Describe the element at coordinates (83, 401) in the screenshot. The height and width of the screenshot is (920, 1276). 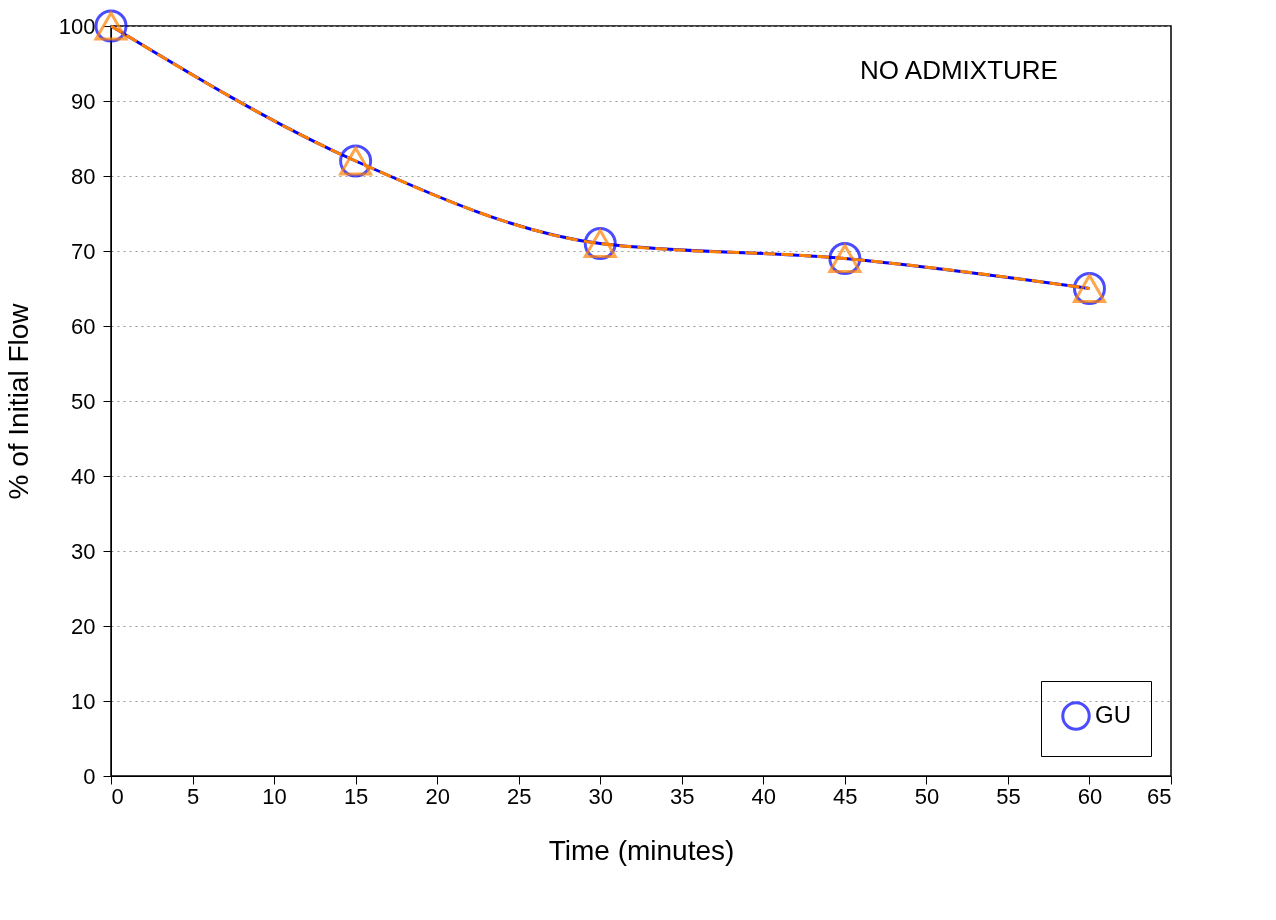
I see `y-tick-label: 50` at that location.